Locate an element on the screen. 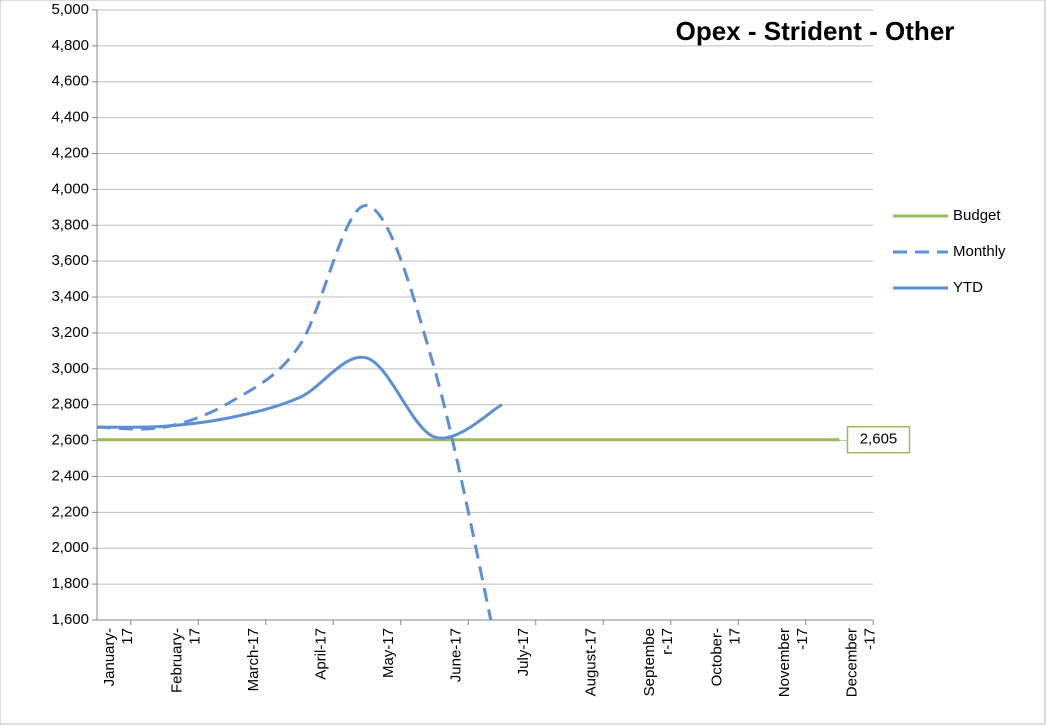 This screenshot has width=1046, height=725. y-tick-label: 5,000 is located at coordinates (70, 9).